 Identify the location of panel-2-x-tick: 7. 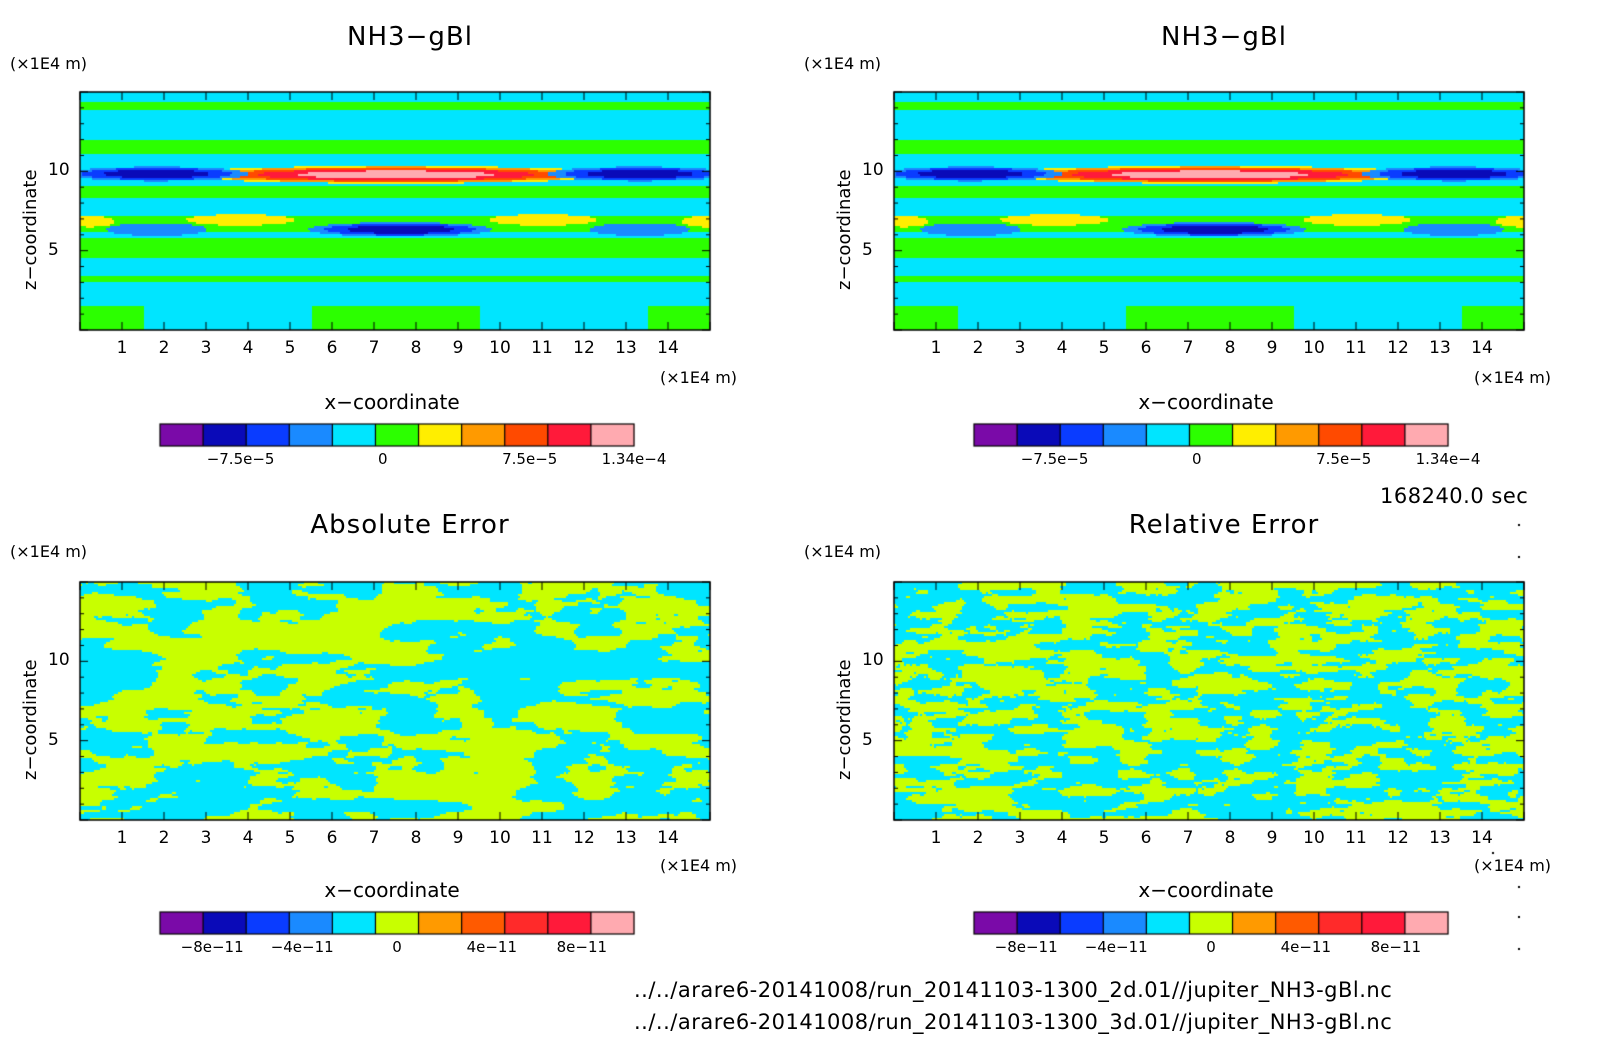
(1188, 348).